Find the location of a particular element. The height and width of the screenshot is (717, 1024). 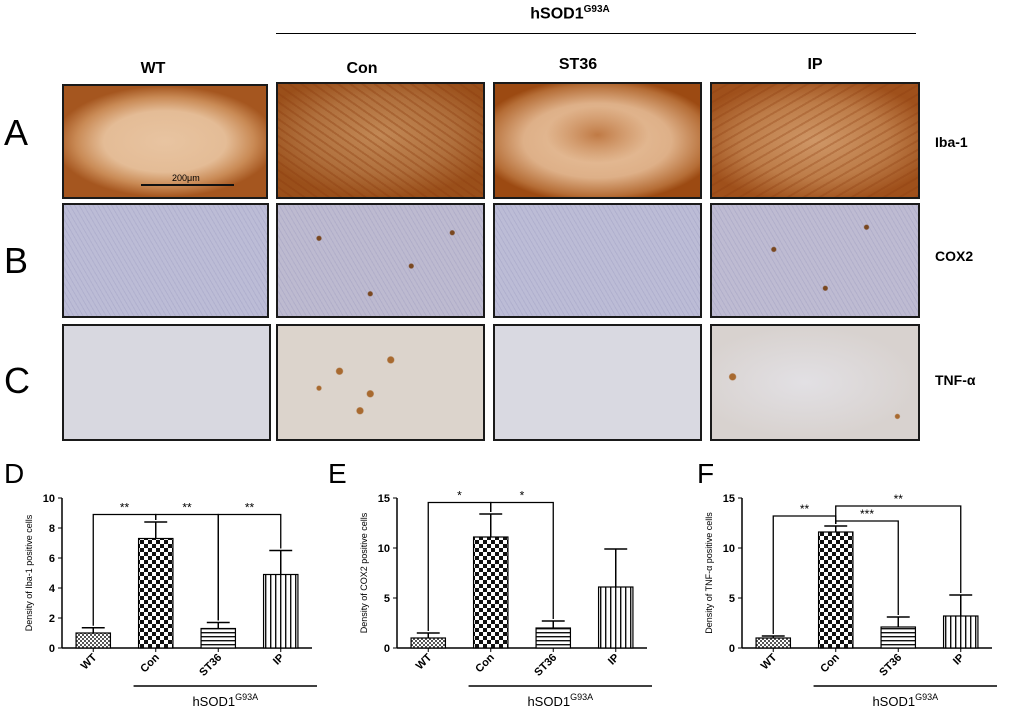

y-axis-label: Density of COX2 positive cells is located at coordinates (364, 572).